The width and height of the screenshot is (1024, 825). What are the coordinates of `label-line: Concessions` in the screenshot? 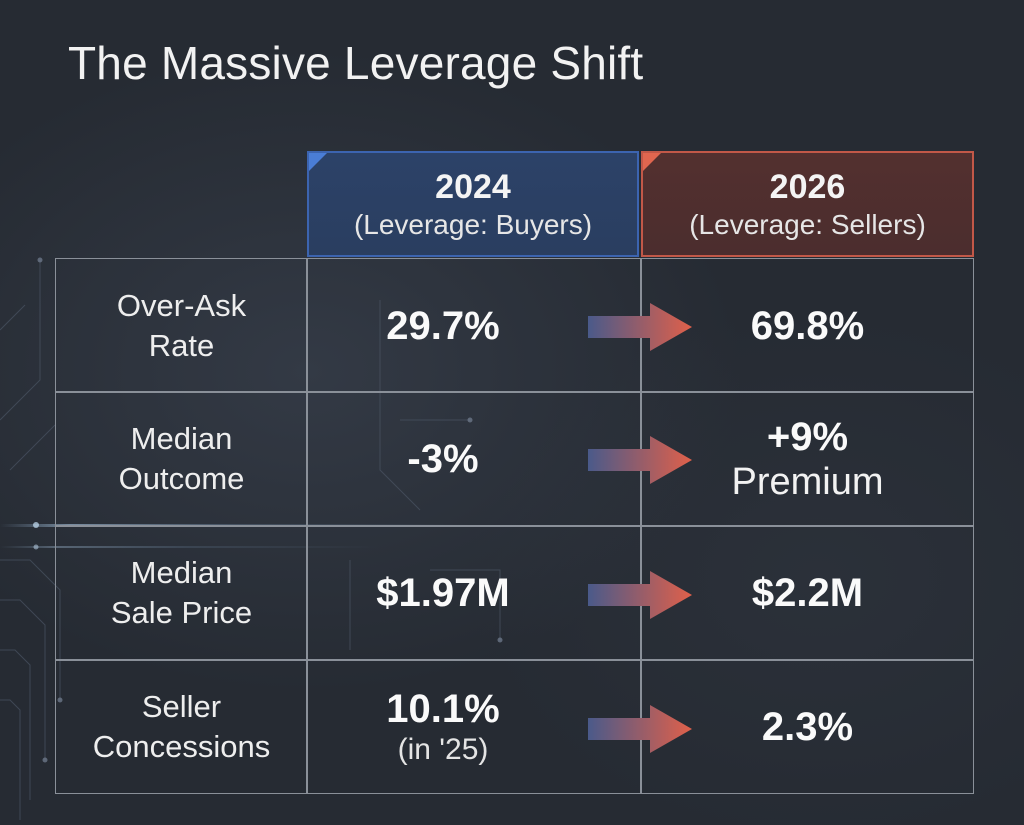 It's located at (181, 746).